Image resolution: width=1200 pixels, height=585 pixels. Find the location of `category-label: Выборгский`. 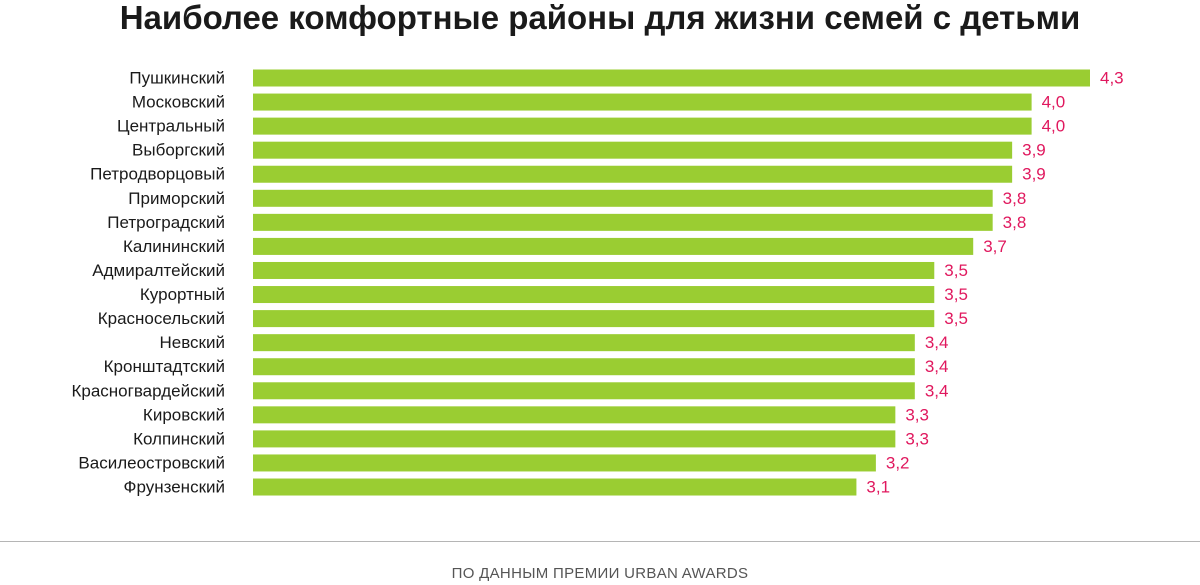

category-label: Выборгский is located at coordinates (178, 150).